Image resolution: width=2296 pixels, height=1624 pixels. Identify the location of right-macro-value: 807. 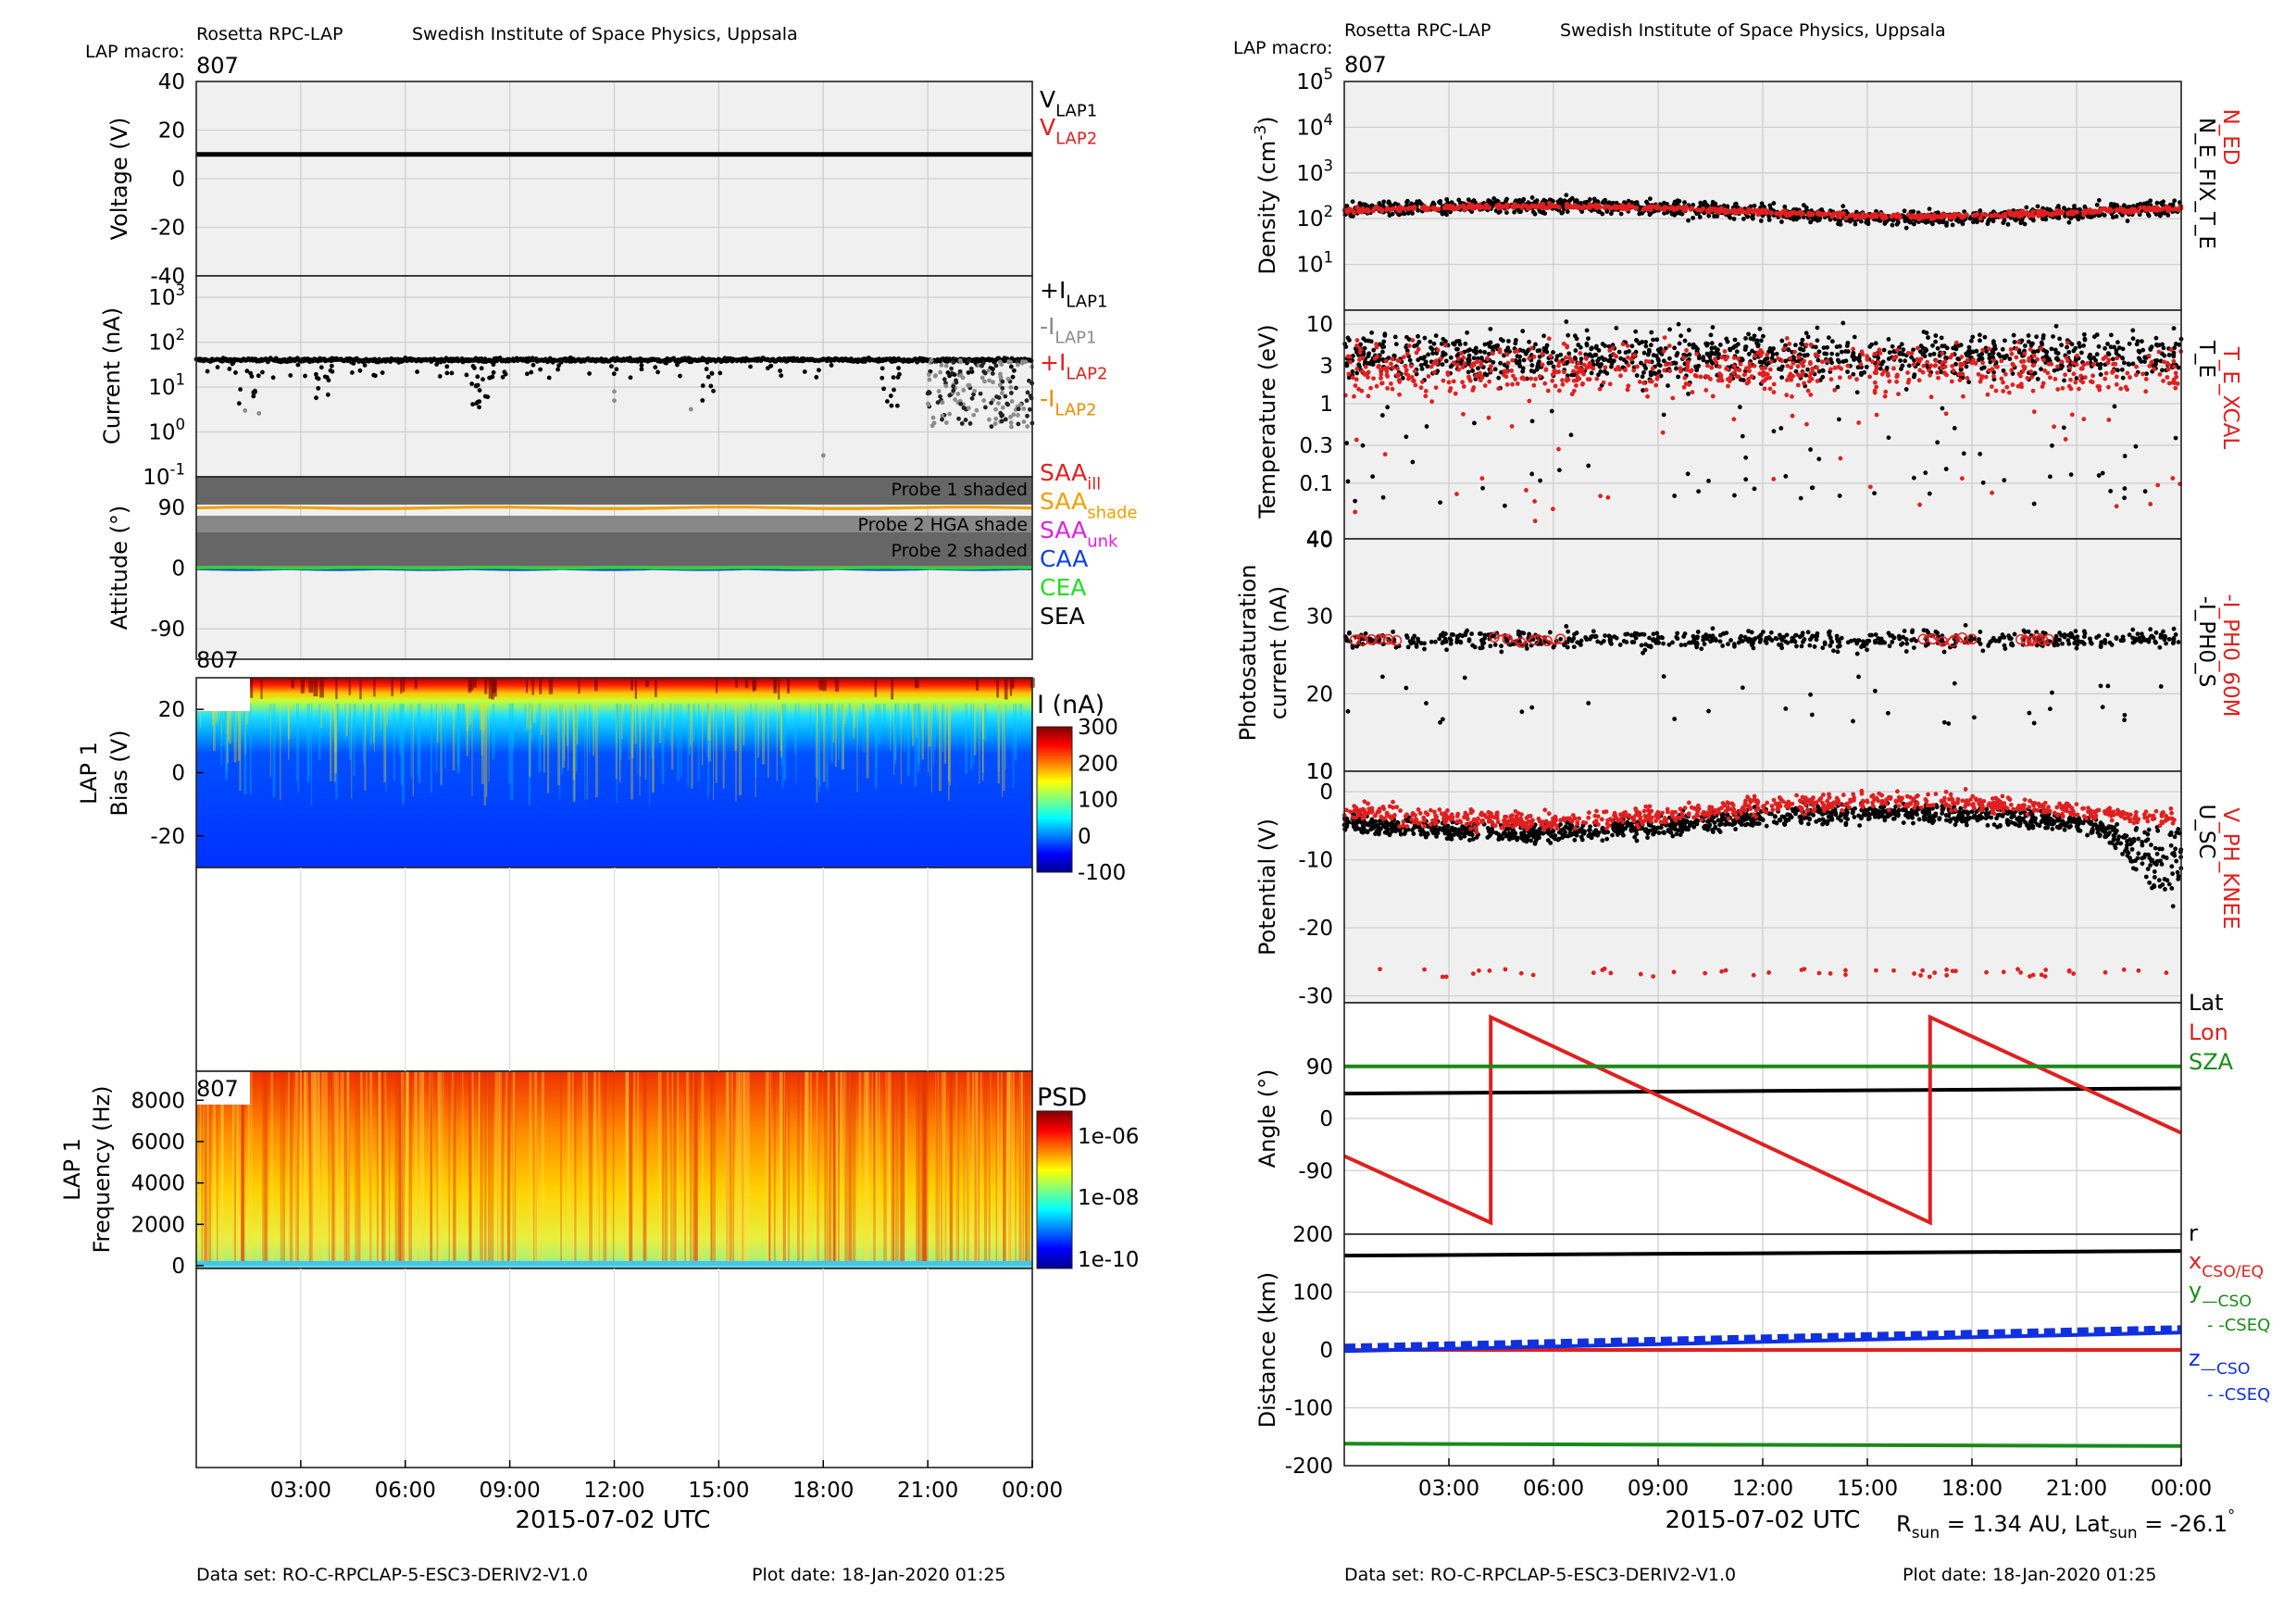
(1365, 65).